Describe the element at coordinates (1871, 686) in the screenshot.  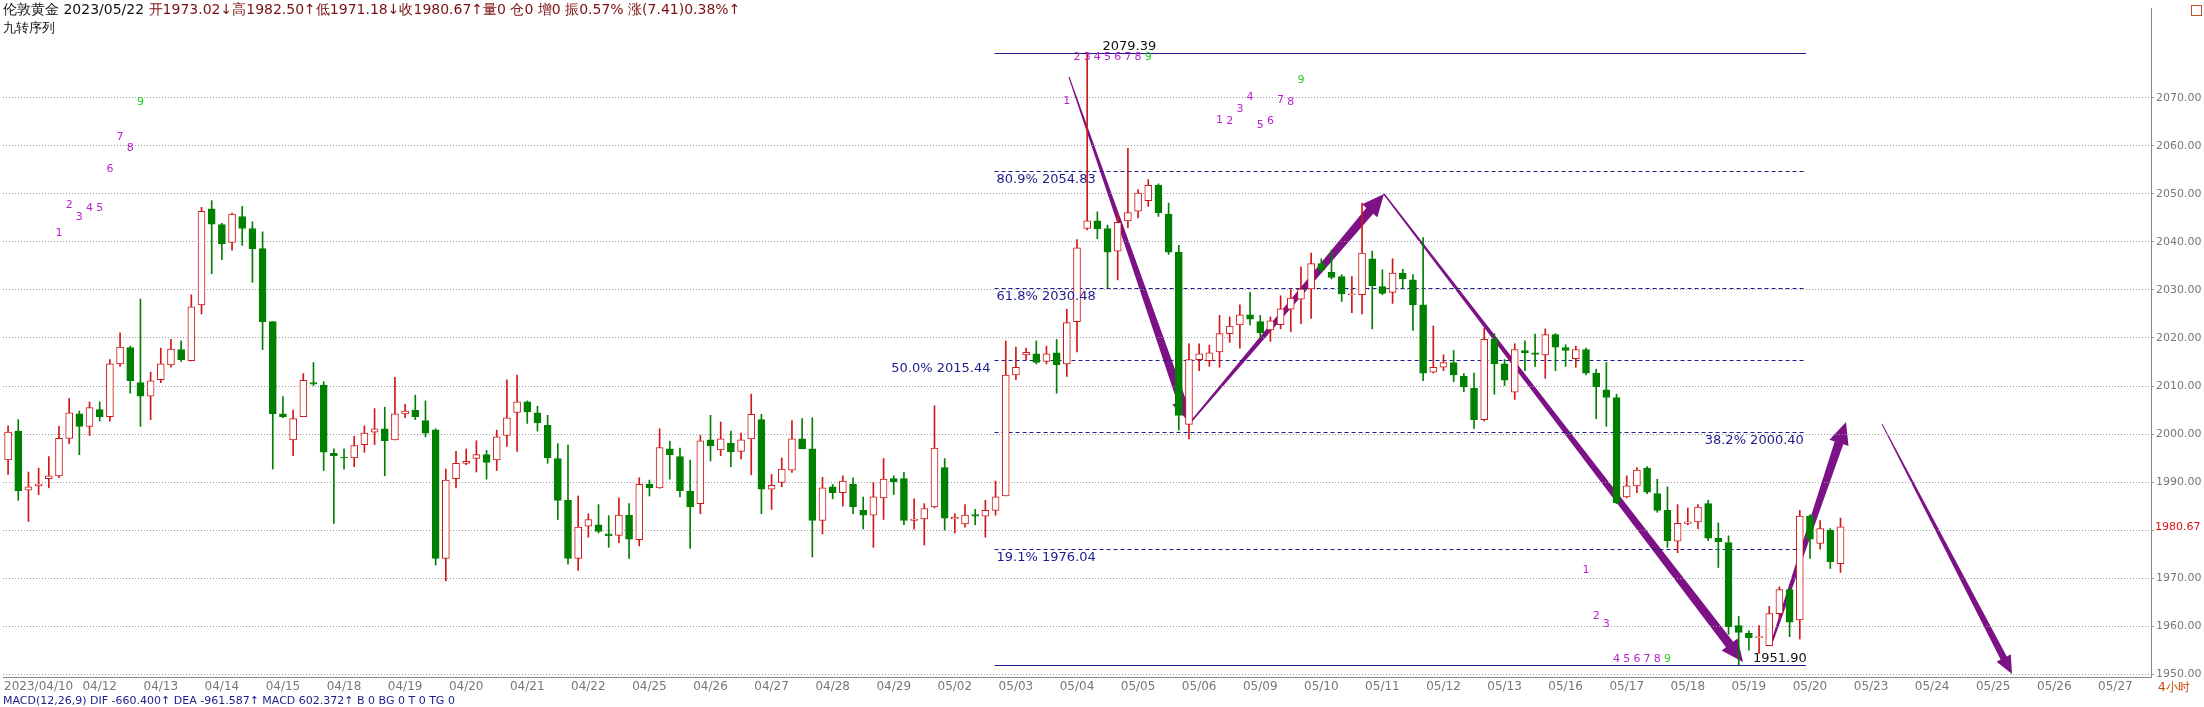
I see `x-tick-label: 05/23` at that location.